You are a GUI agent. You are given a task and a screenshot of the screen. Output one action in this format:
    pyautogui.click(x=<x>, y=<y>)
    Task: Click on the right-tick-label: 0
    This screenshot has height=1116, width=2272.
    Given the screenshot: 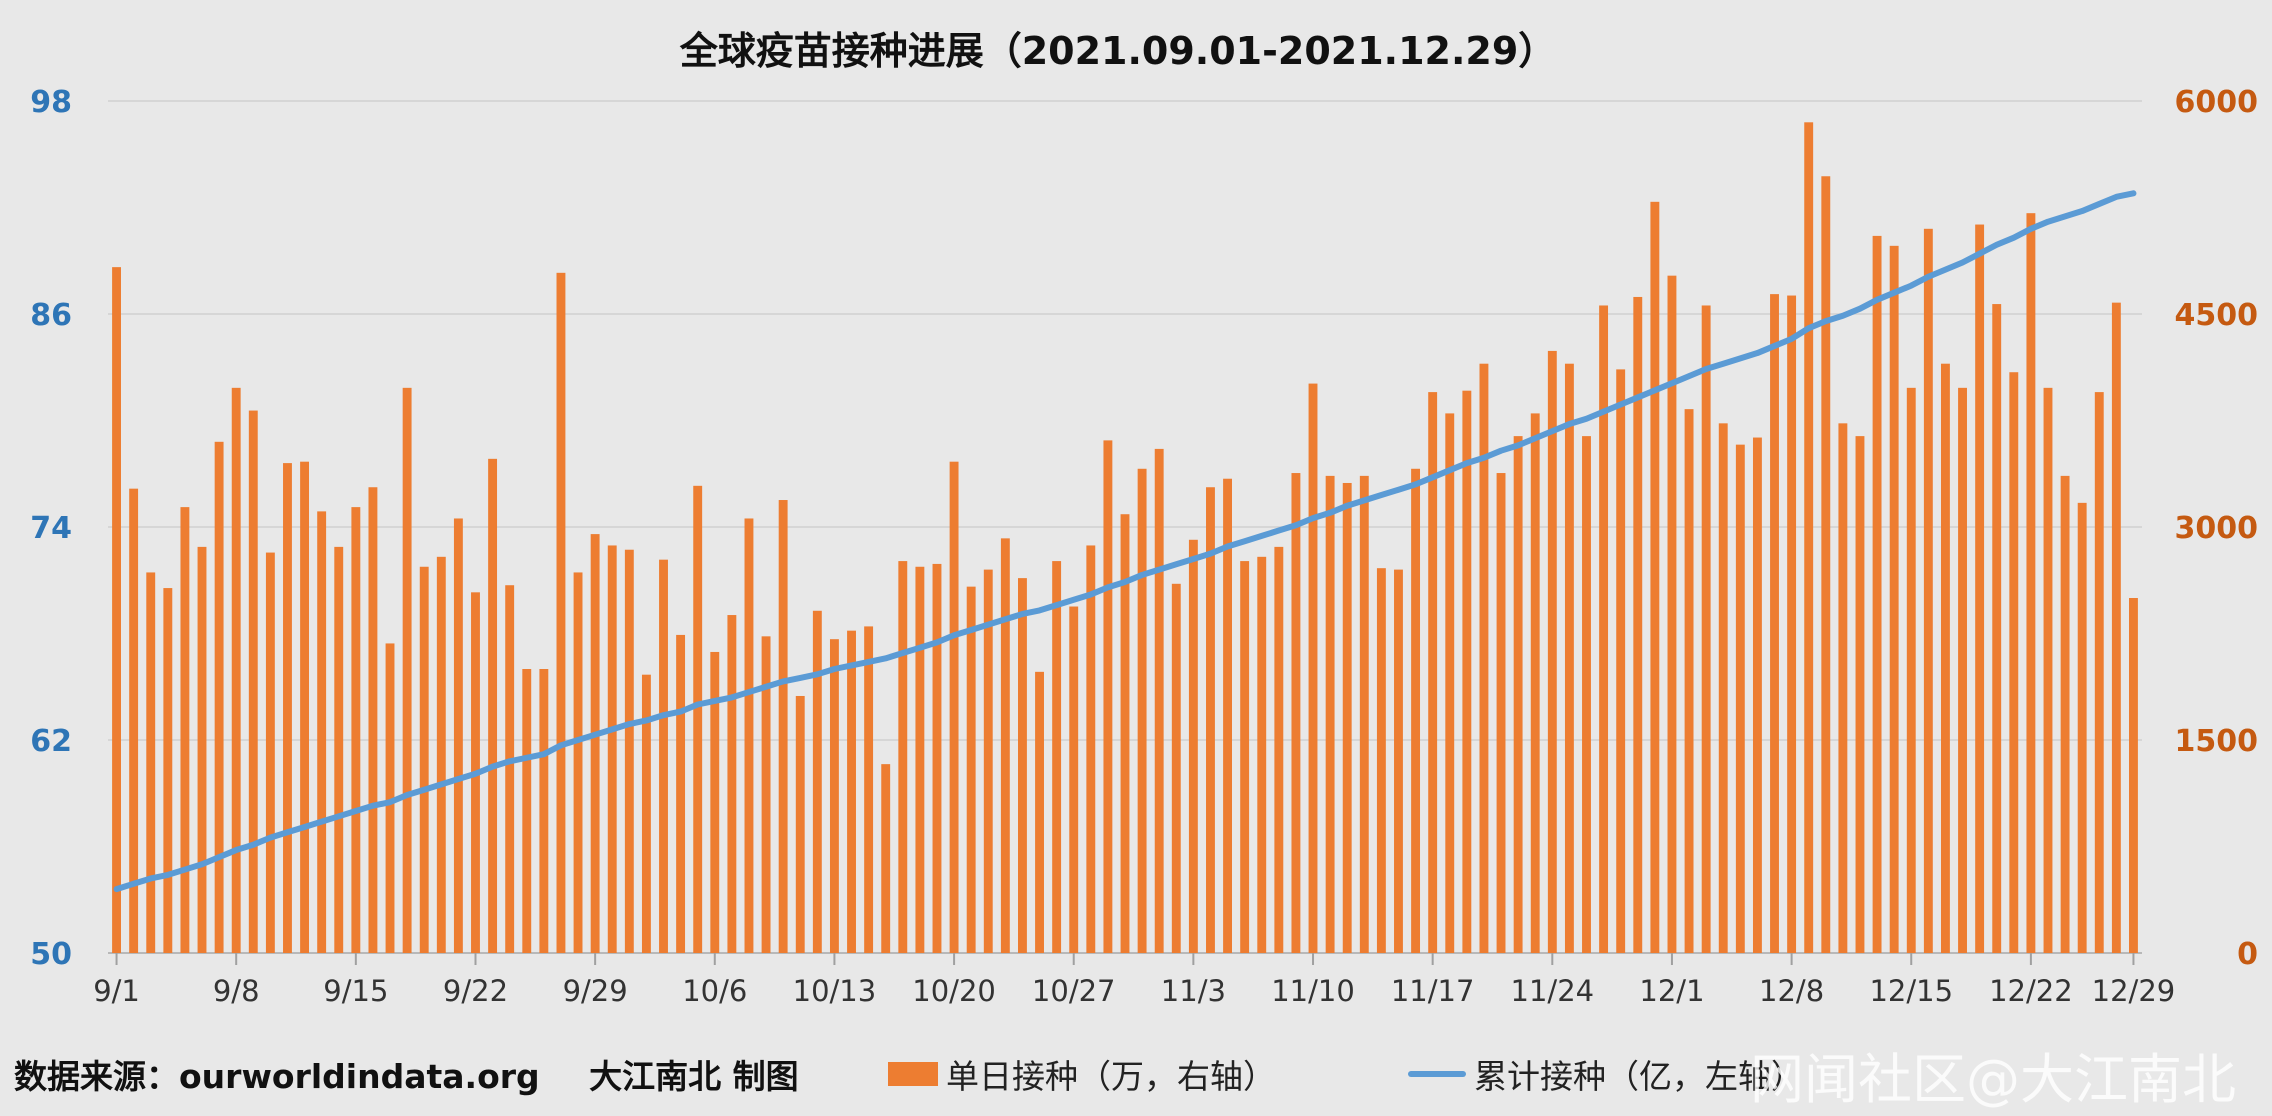 What is the action you would take?
    pyautogui.click(x=2247, y=954)
    